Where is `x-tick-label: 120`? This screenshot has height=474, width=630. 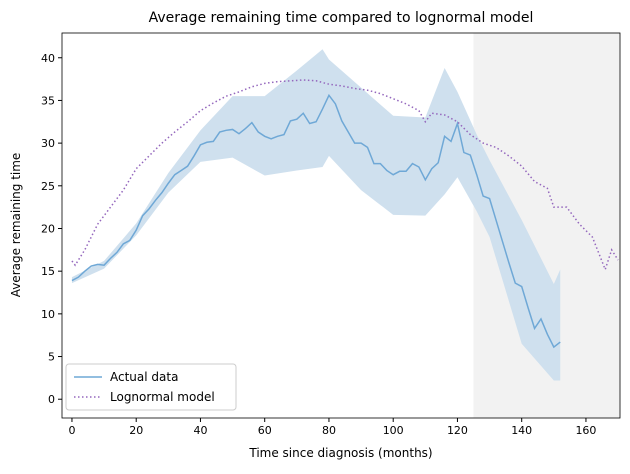
x-tick-label: 120 is located at coordinates (457, 430).